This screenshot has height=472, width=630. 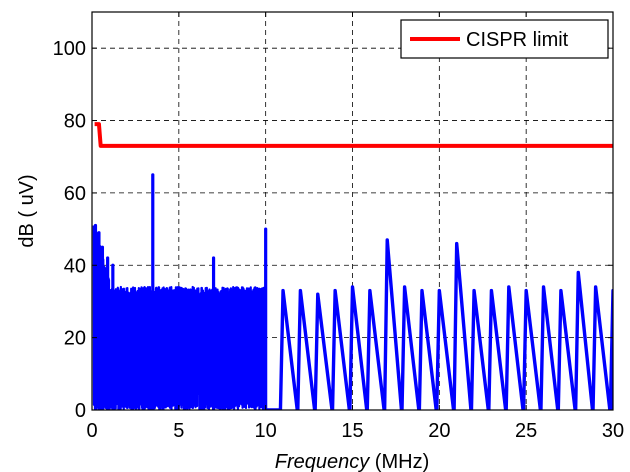 I want to click on spectrum-dense-band, so click(x=179, y=317).